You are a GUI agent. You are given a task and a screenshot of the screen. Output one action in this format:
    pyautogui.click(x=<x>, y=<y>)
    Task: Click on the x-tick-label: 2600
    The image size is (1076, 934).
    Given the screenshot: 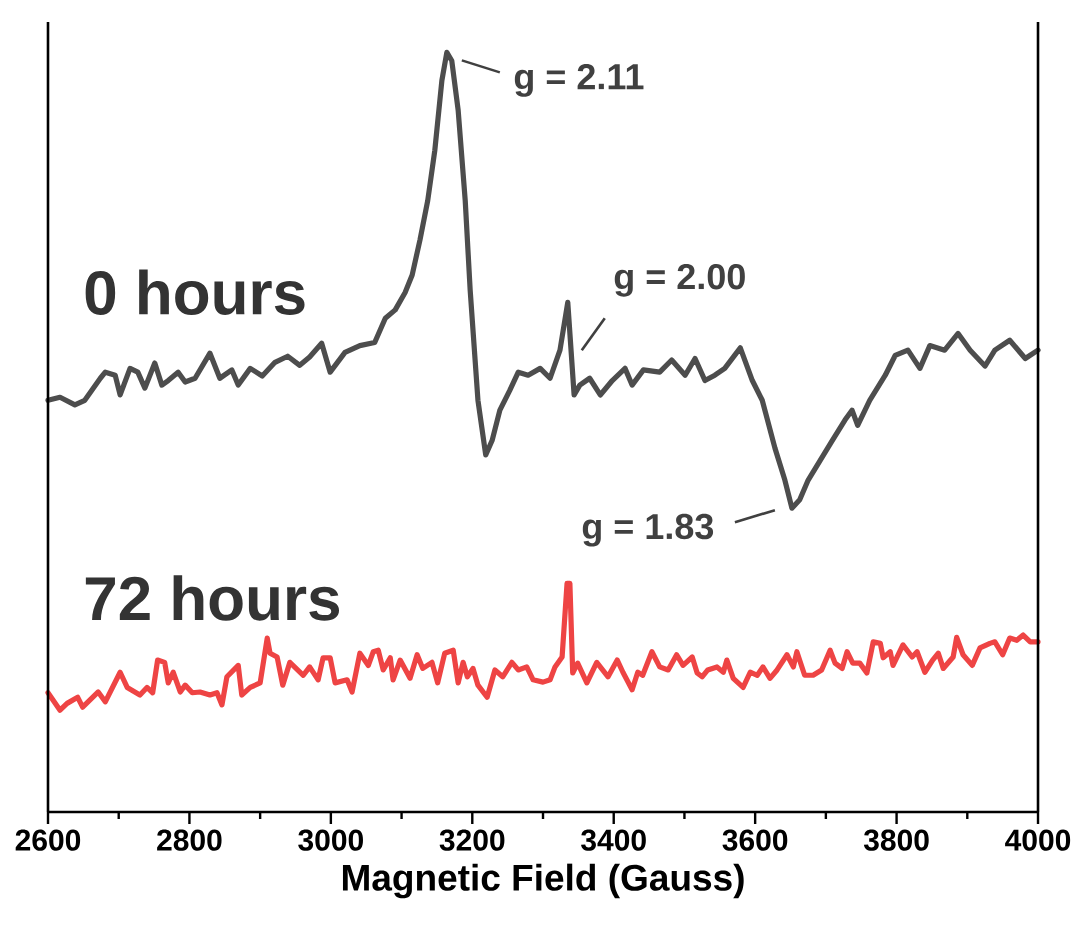 What is the action you would take?
    pyautogui.click(x=48, y=840)
    